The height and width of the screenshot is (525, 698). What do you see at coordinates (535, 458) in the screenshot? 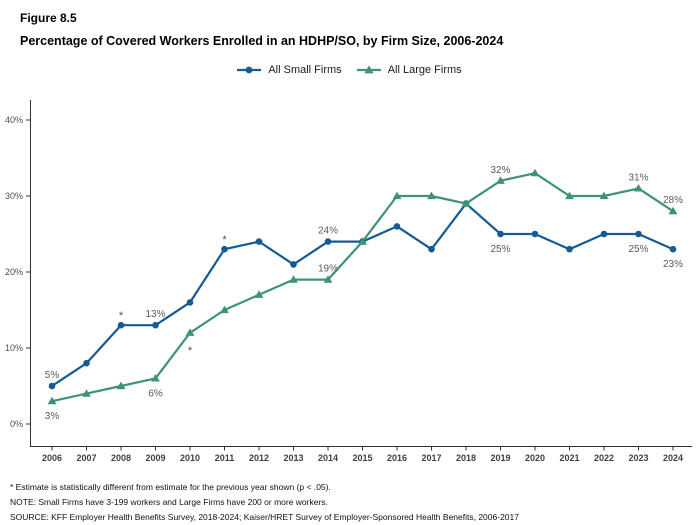
I see `svg-text: 2020` at bounding box center [535, 458].